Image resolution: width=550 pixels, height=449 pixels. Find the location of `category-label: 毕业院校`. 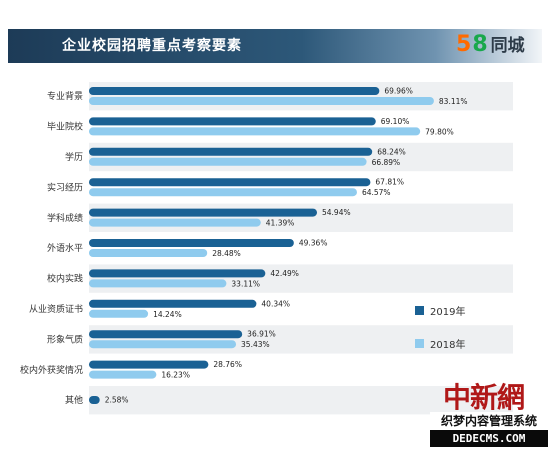

category-label: 毕业院校 is located at coordinates (65, 127).